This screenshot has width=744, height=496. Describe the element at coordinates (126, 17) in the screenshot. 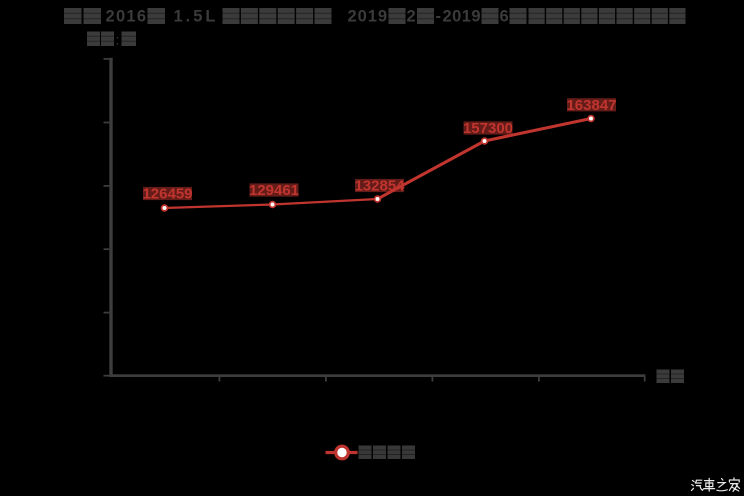

I see `svg-text: 2016` at that location.